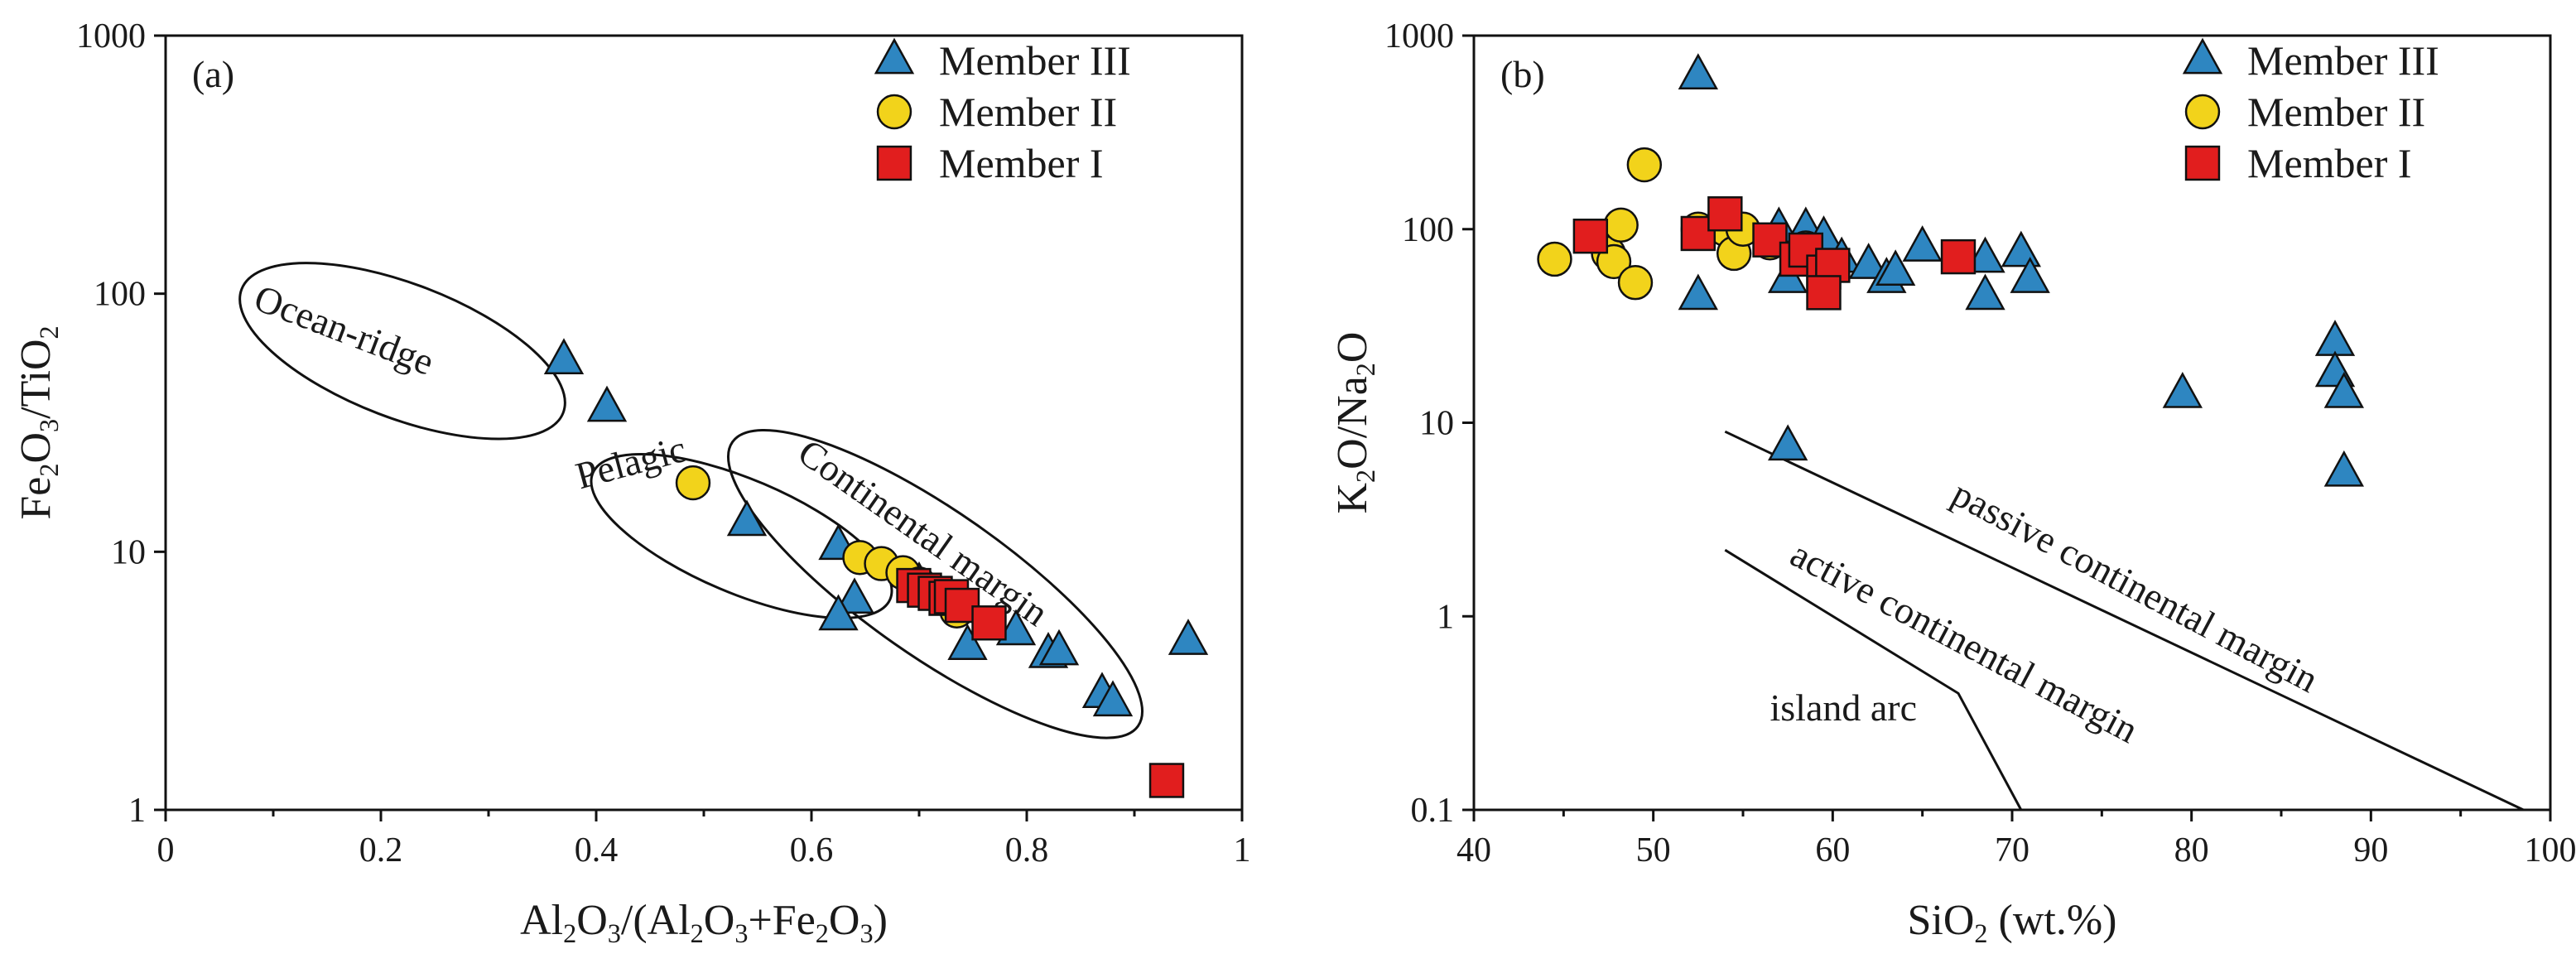 The width and height of the screenshot is (2576, 973). I want to click on y-axis-title-part: O/Na, so click(1352, 423).